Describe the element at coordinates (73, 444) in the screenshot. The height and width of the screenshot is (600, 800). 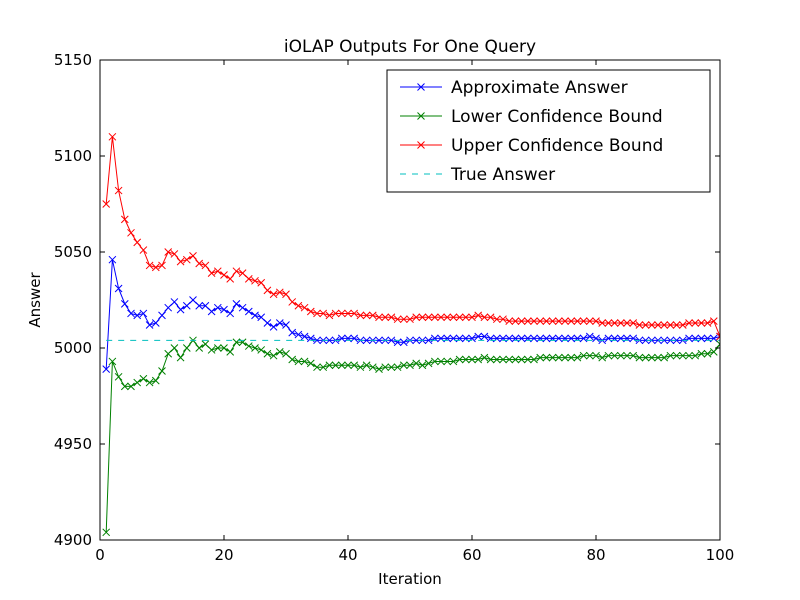
I see `y-tick-label: 4950` at that location.